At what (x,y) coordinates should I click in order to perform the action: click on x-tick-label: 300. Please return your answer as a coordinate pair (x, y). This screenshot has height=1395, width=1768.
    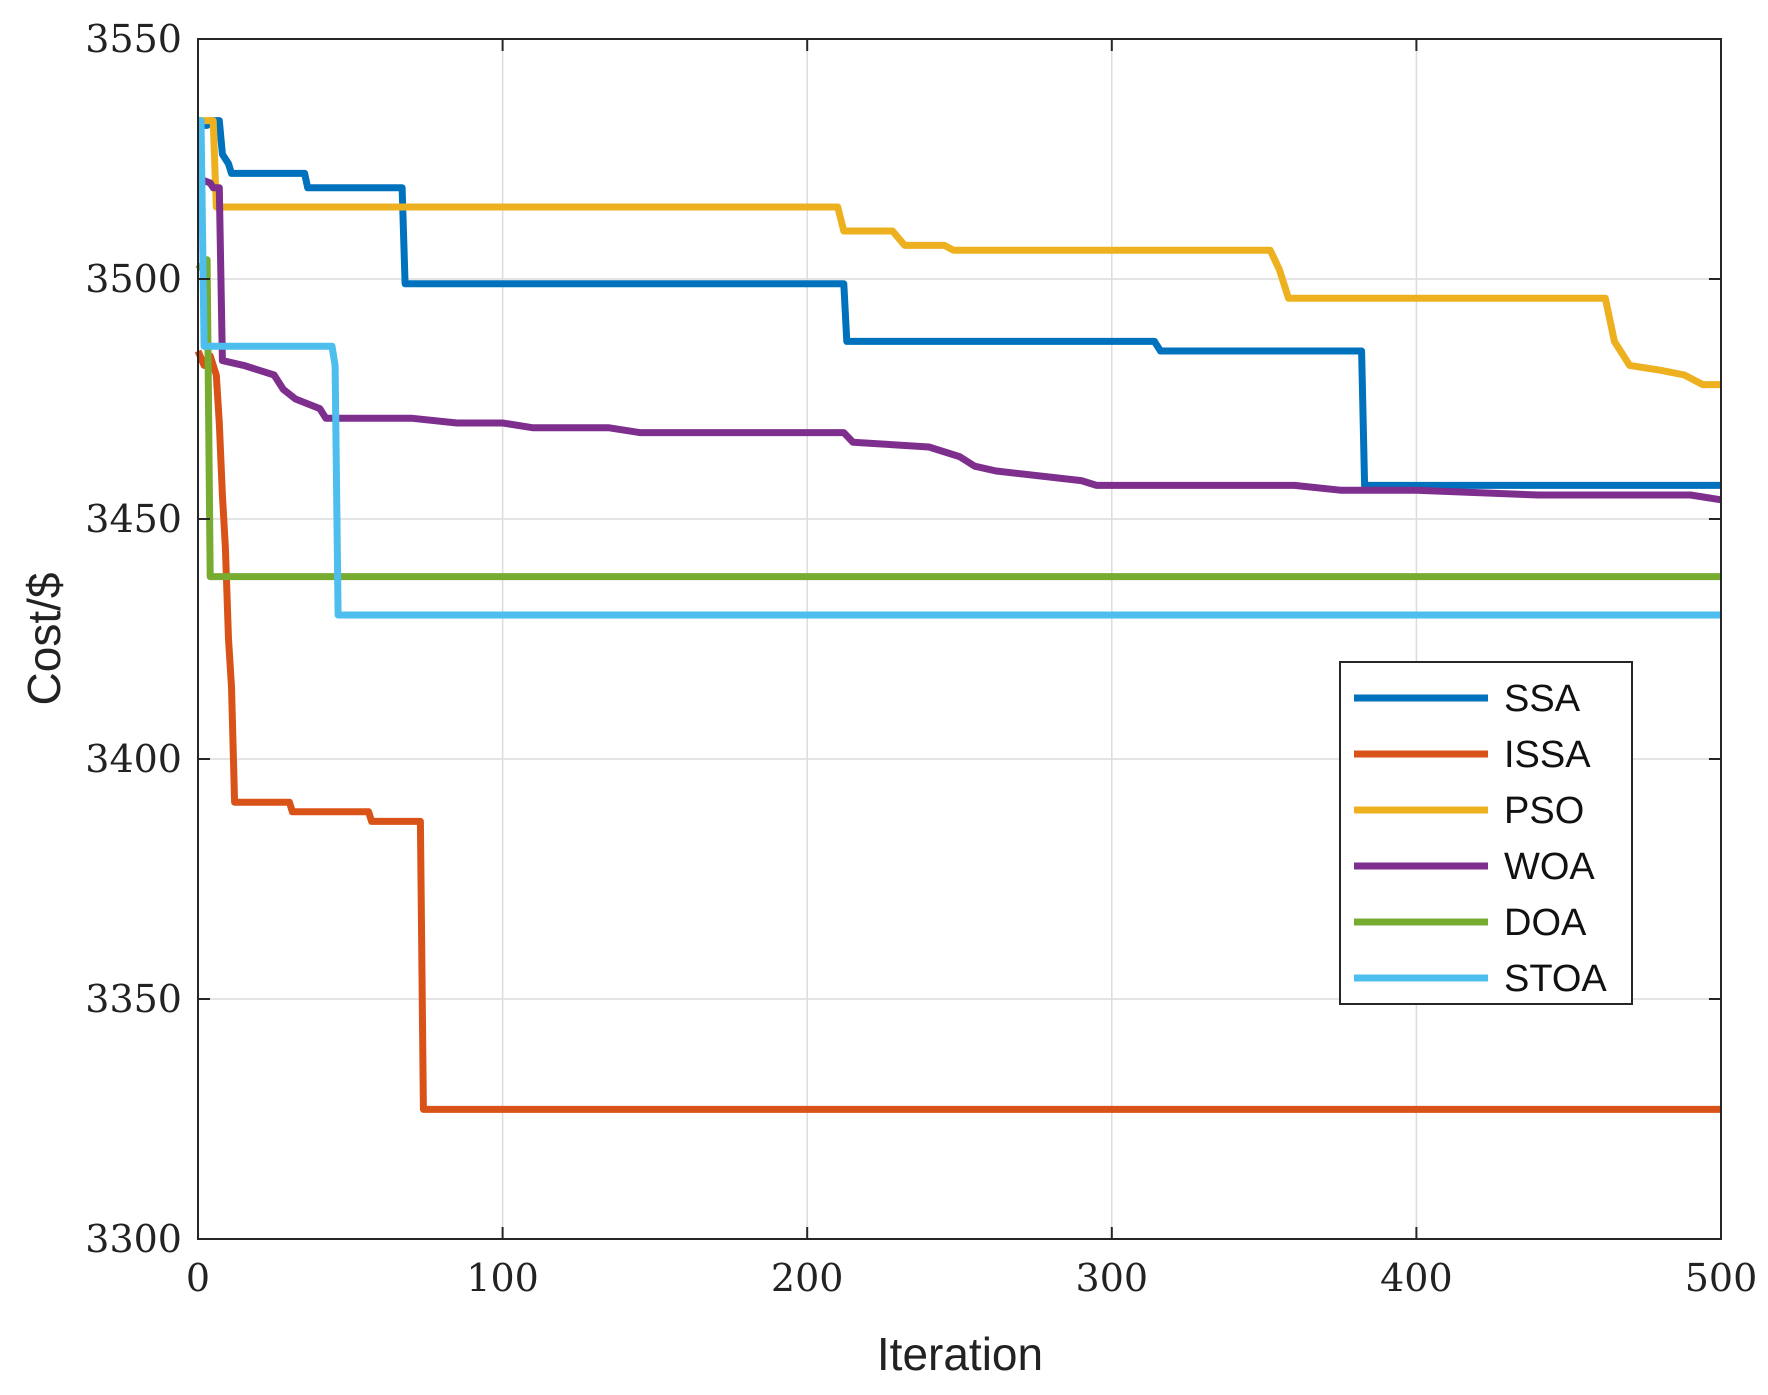
    Looking at the image, I should click on (1112, 1278).